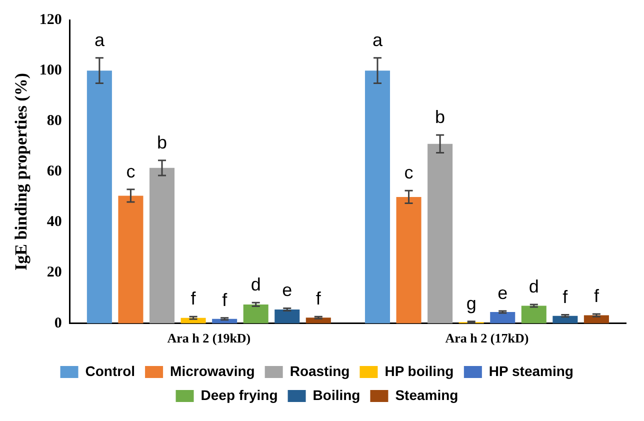 The height and width of the screenshot is (421, 644). What do you see at coordinates (471, 303) in the screenshot?
I see `data-label: g` at bounding box center [471, 303].